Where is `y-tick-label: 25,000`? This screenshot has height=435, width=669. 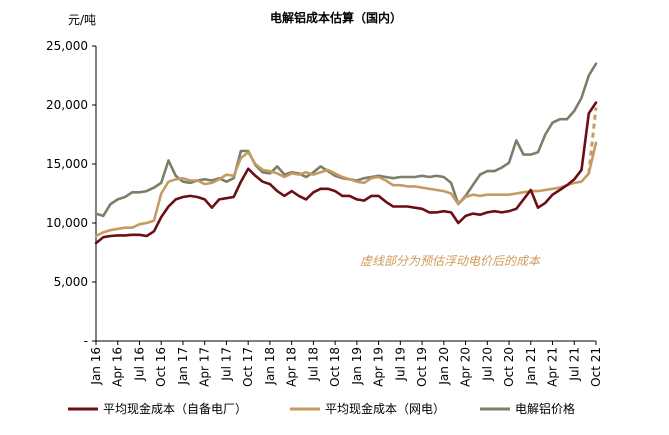
y-tick-label: 25,000 is located at coordinates (67, 46).